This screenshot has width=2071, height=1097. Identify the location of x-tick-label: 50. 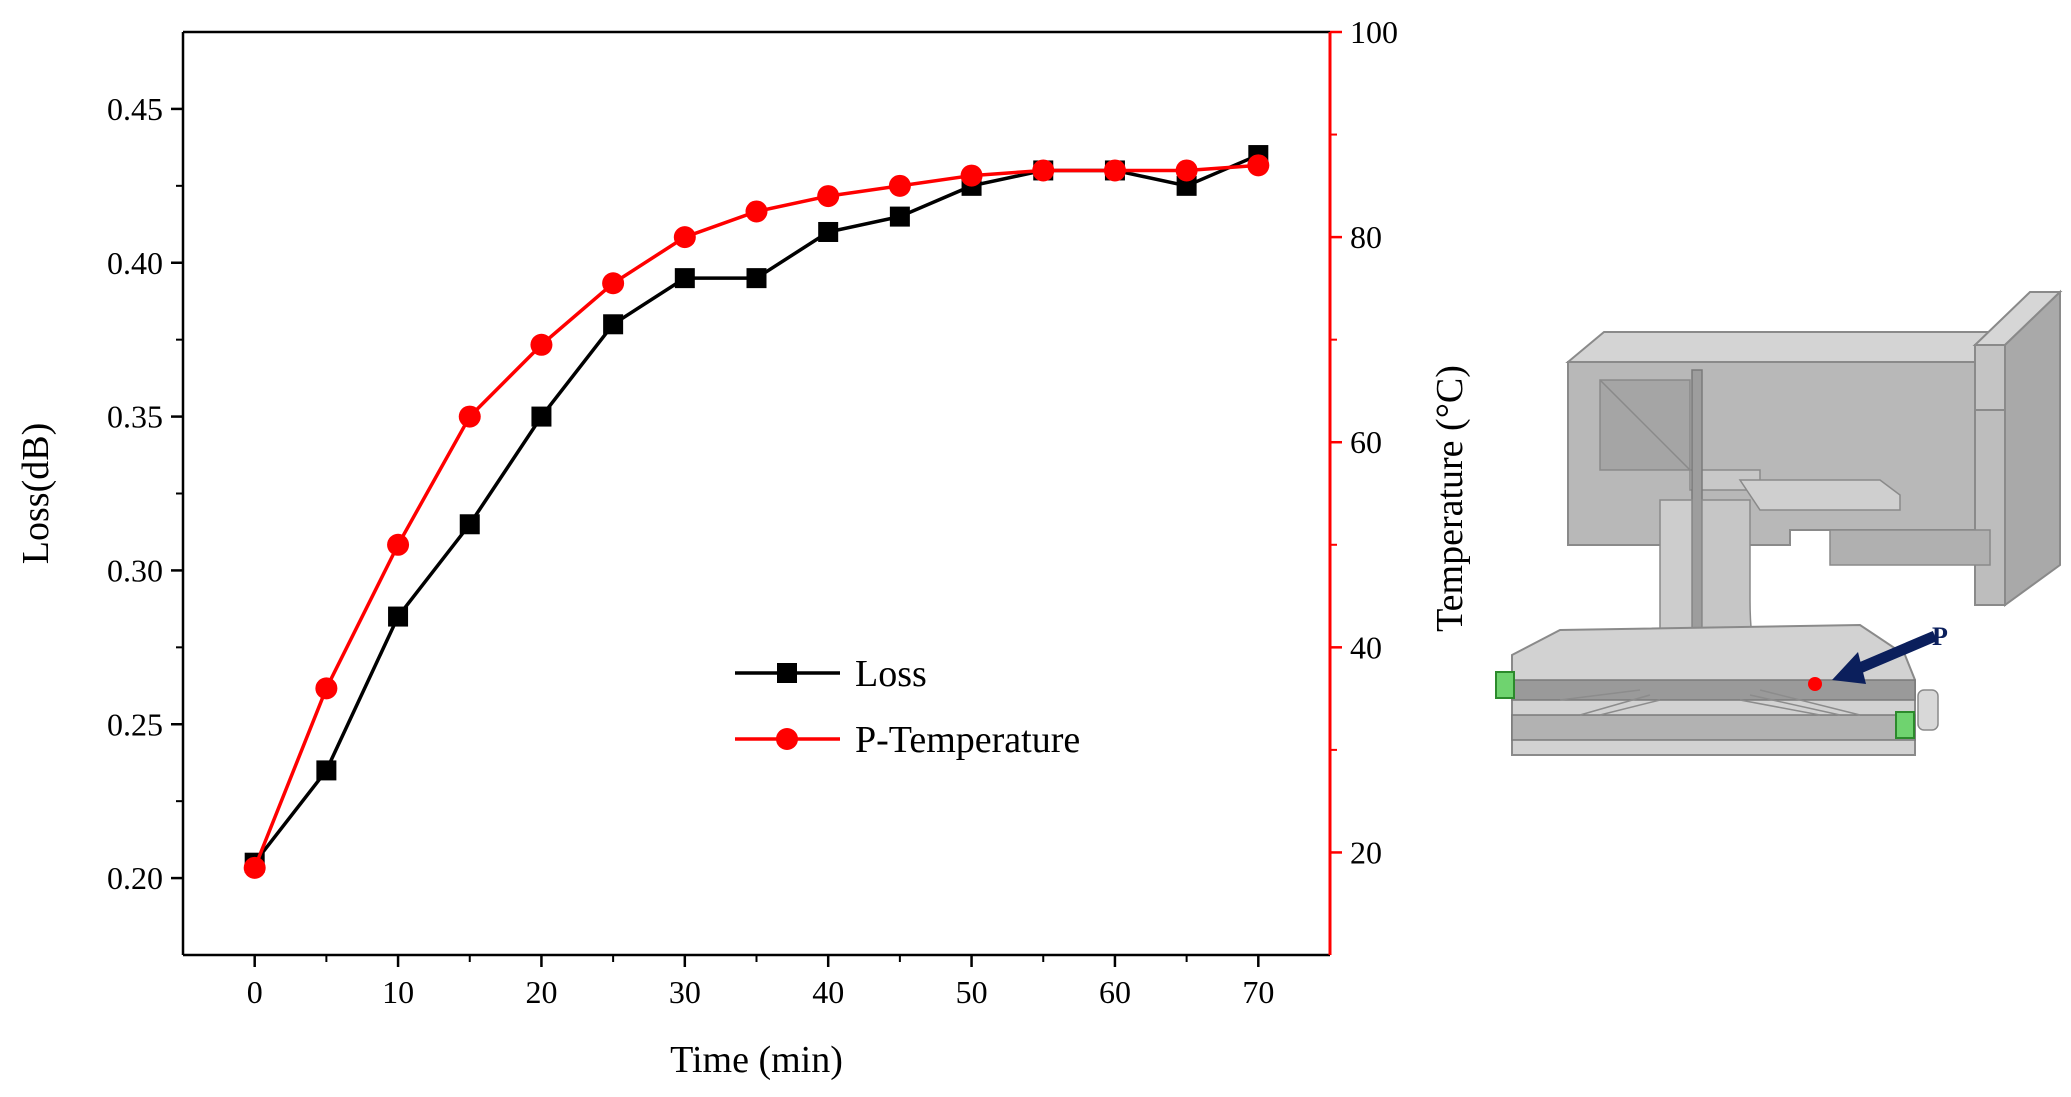
(972, 992).